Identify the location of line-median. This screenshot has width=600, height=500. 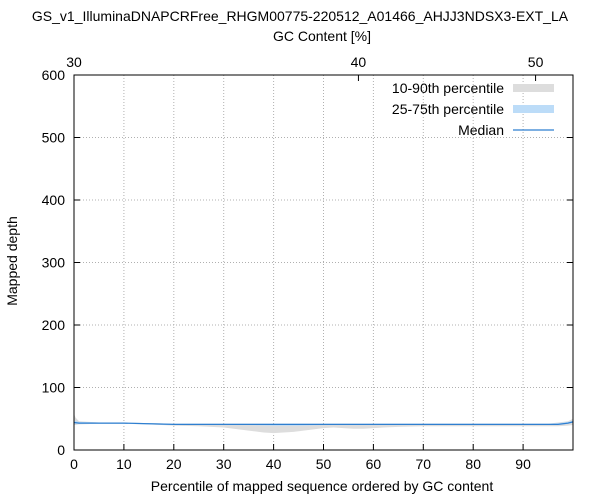
(323, 423).